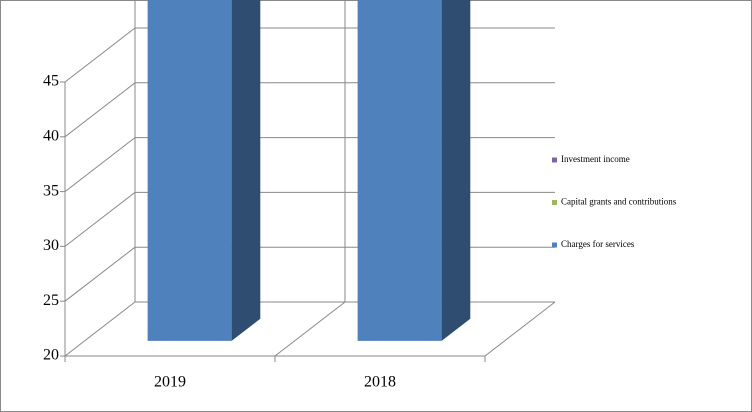 This screenshot has height=412, width=752. Describe the element at coordinates (51, 300) in the screenshot. I see `y-tick-label: 25` at that location.